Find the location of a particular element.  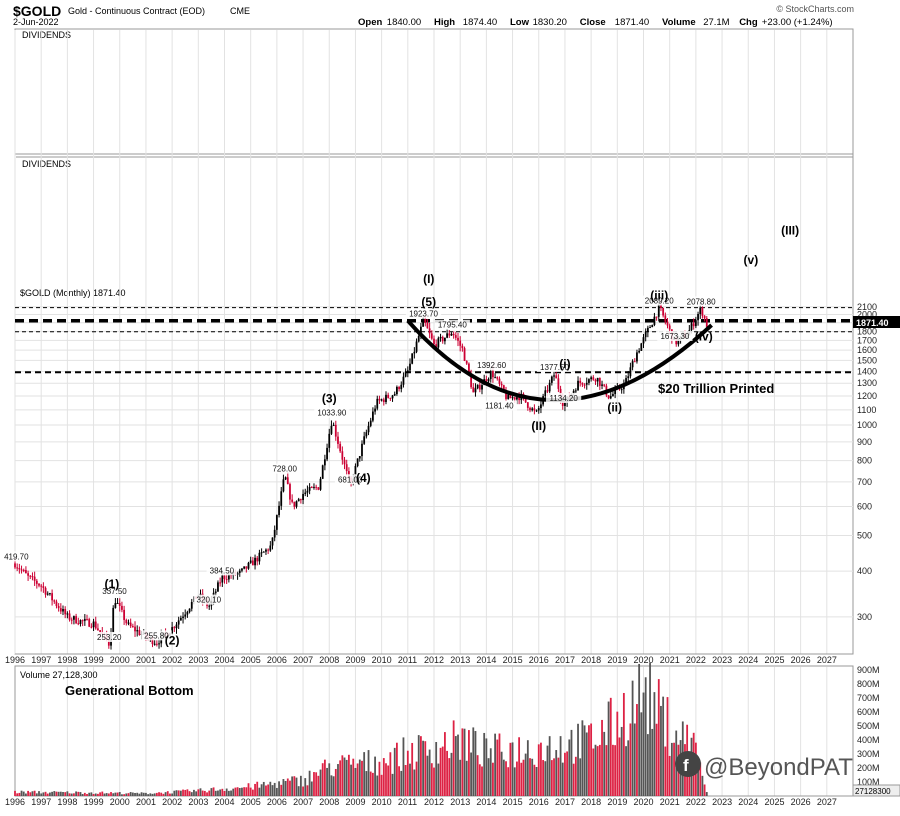

dividends-label-2: DIVIDENDS is located at coordinates (46, 164).